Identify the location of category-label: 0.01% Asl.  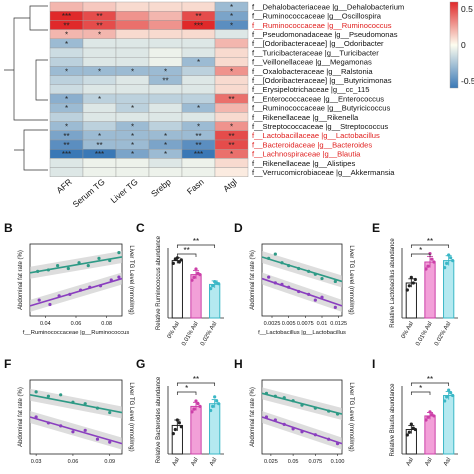
(424, 334).